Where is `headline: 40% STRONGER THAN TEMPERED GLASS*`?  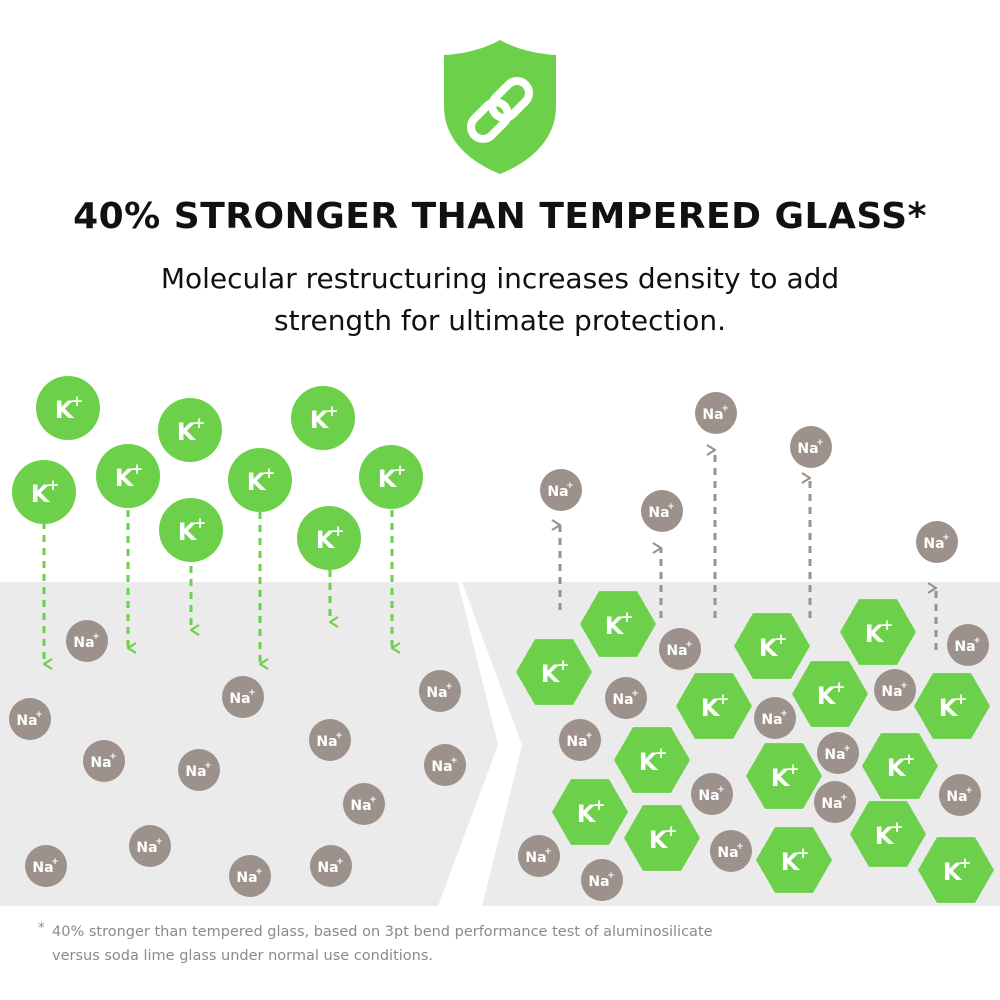
headline: 40% STRONGER THAN TEMPERED GLASS* is located at coordinates (500, 216).